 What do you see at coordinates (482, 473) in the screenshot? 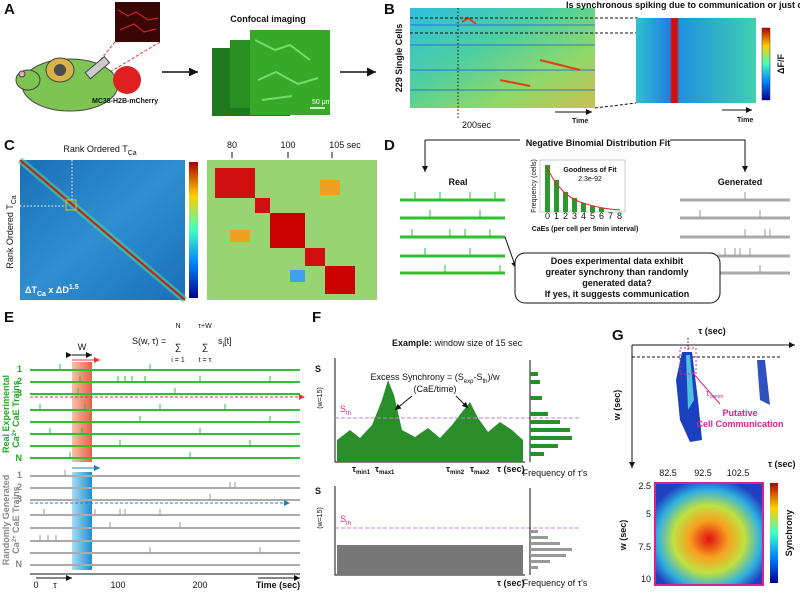
I see `text-part: max2` at bounding box center [482, 473].